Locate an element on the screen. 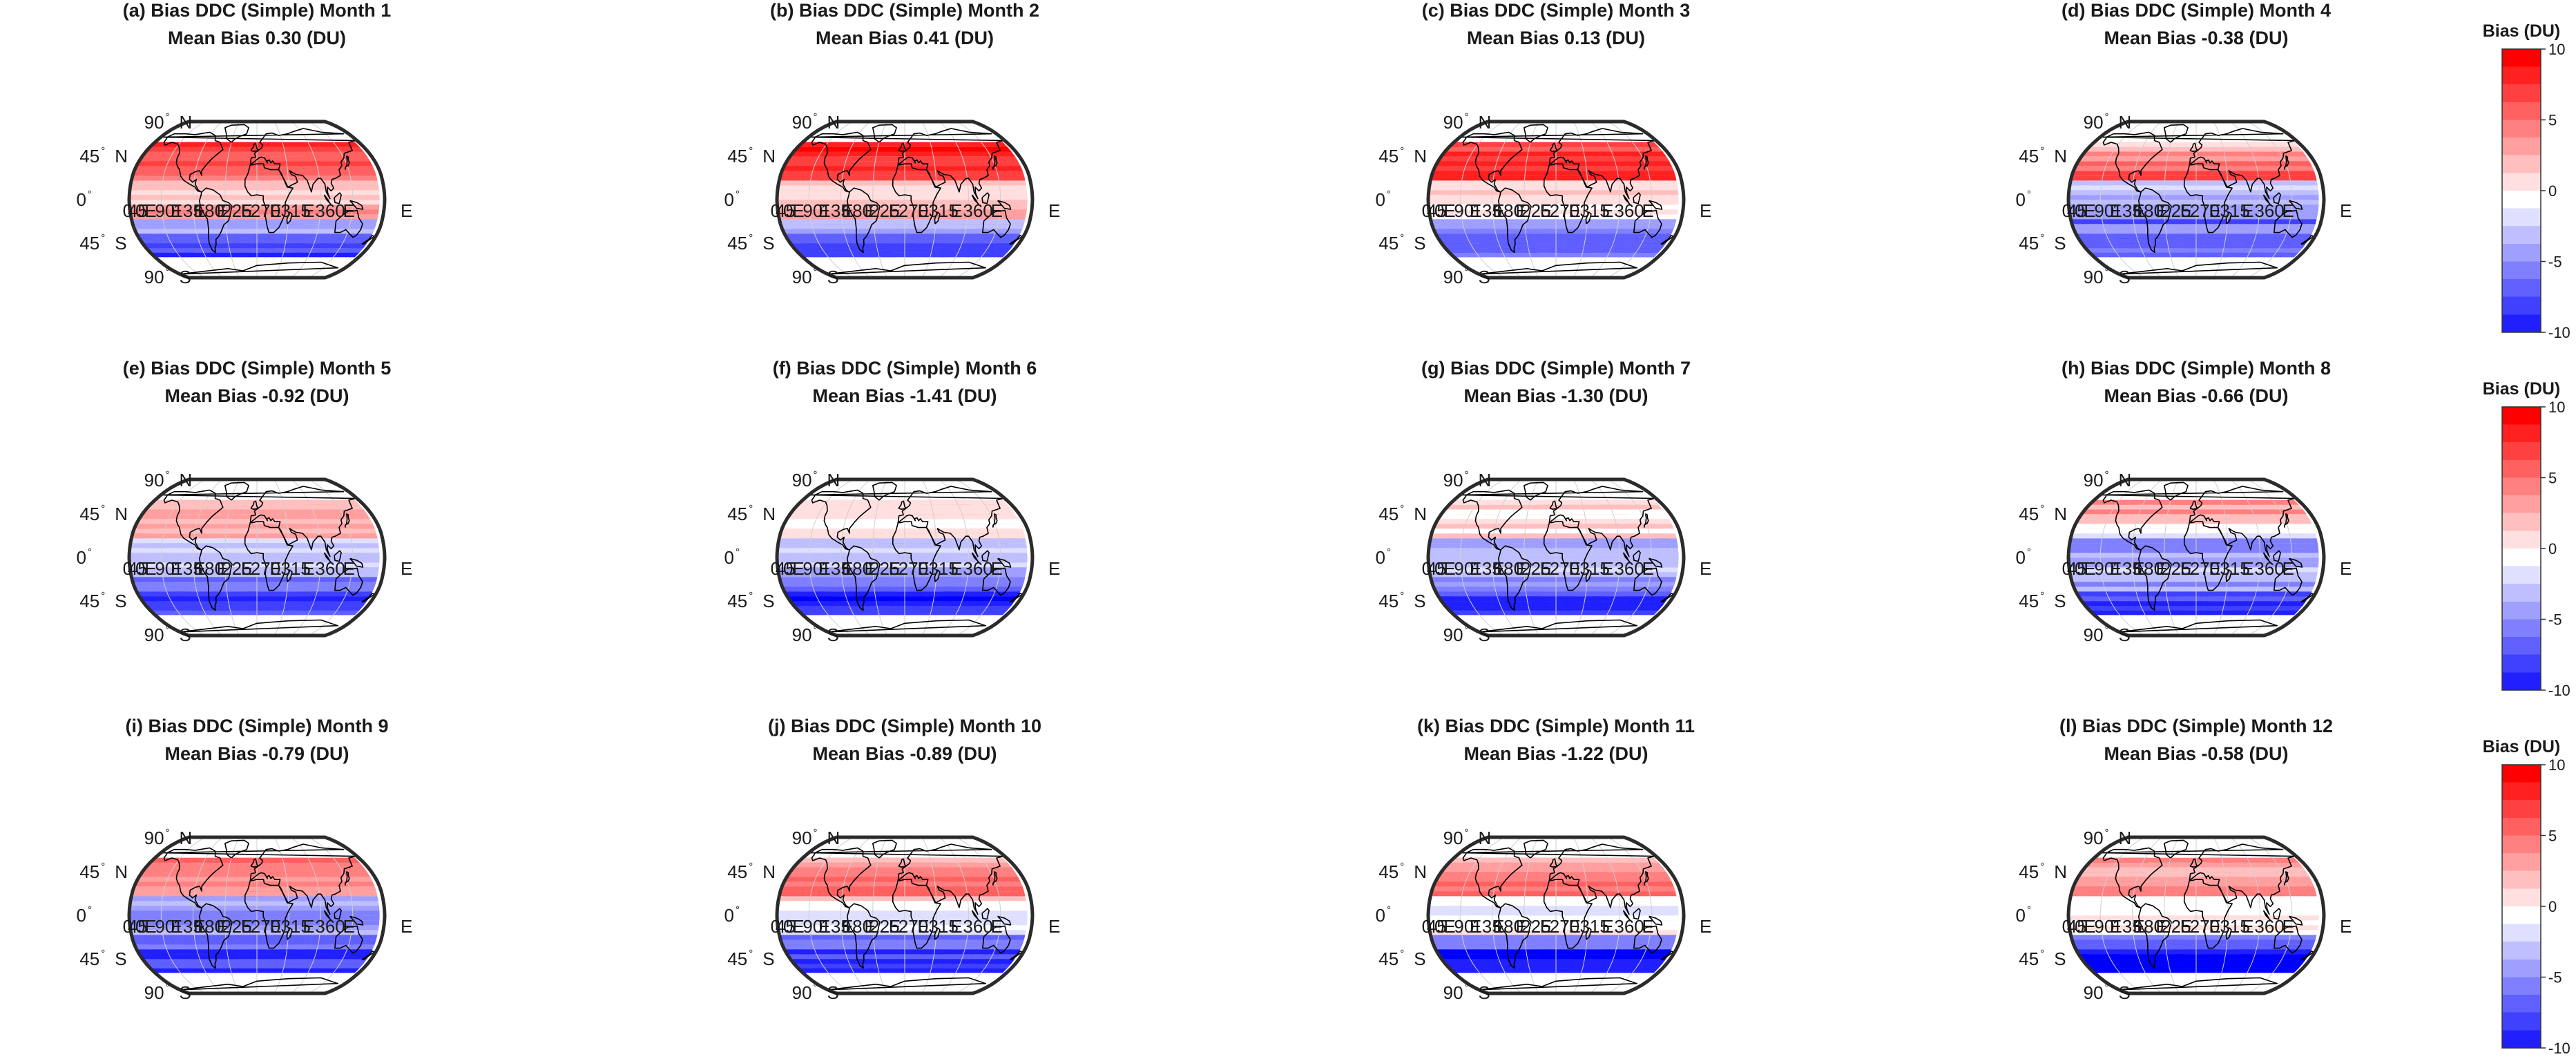 Image resolution: width=2576 pixels, height=1059 pixels. panel-title: (b) Bias DDC (Simple) Month 2 is located at coordinates (904, 10).